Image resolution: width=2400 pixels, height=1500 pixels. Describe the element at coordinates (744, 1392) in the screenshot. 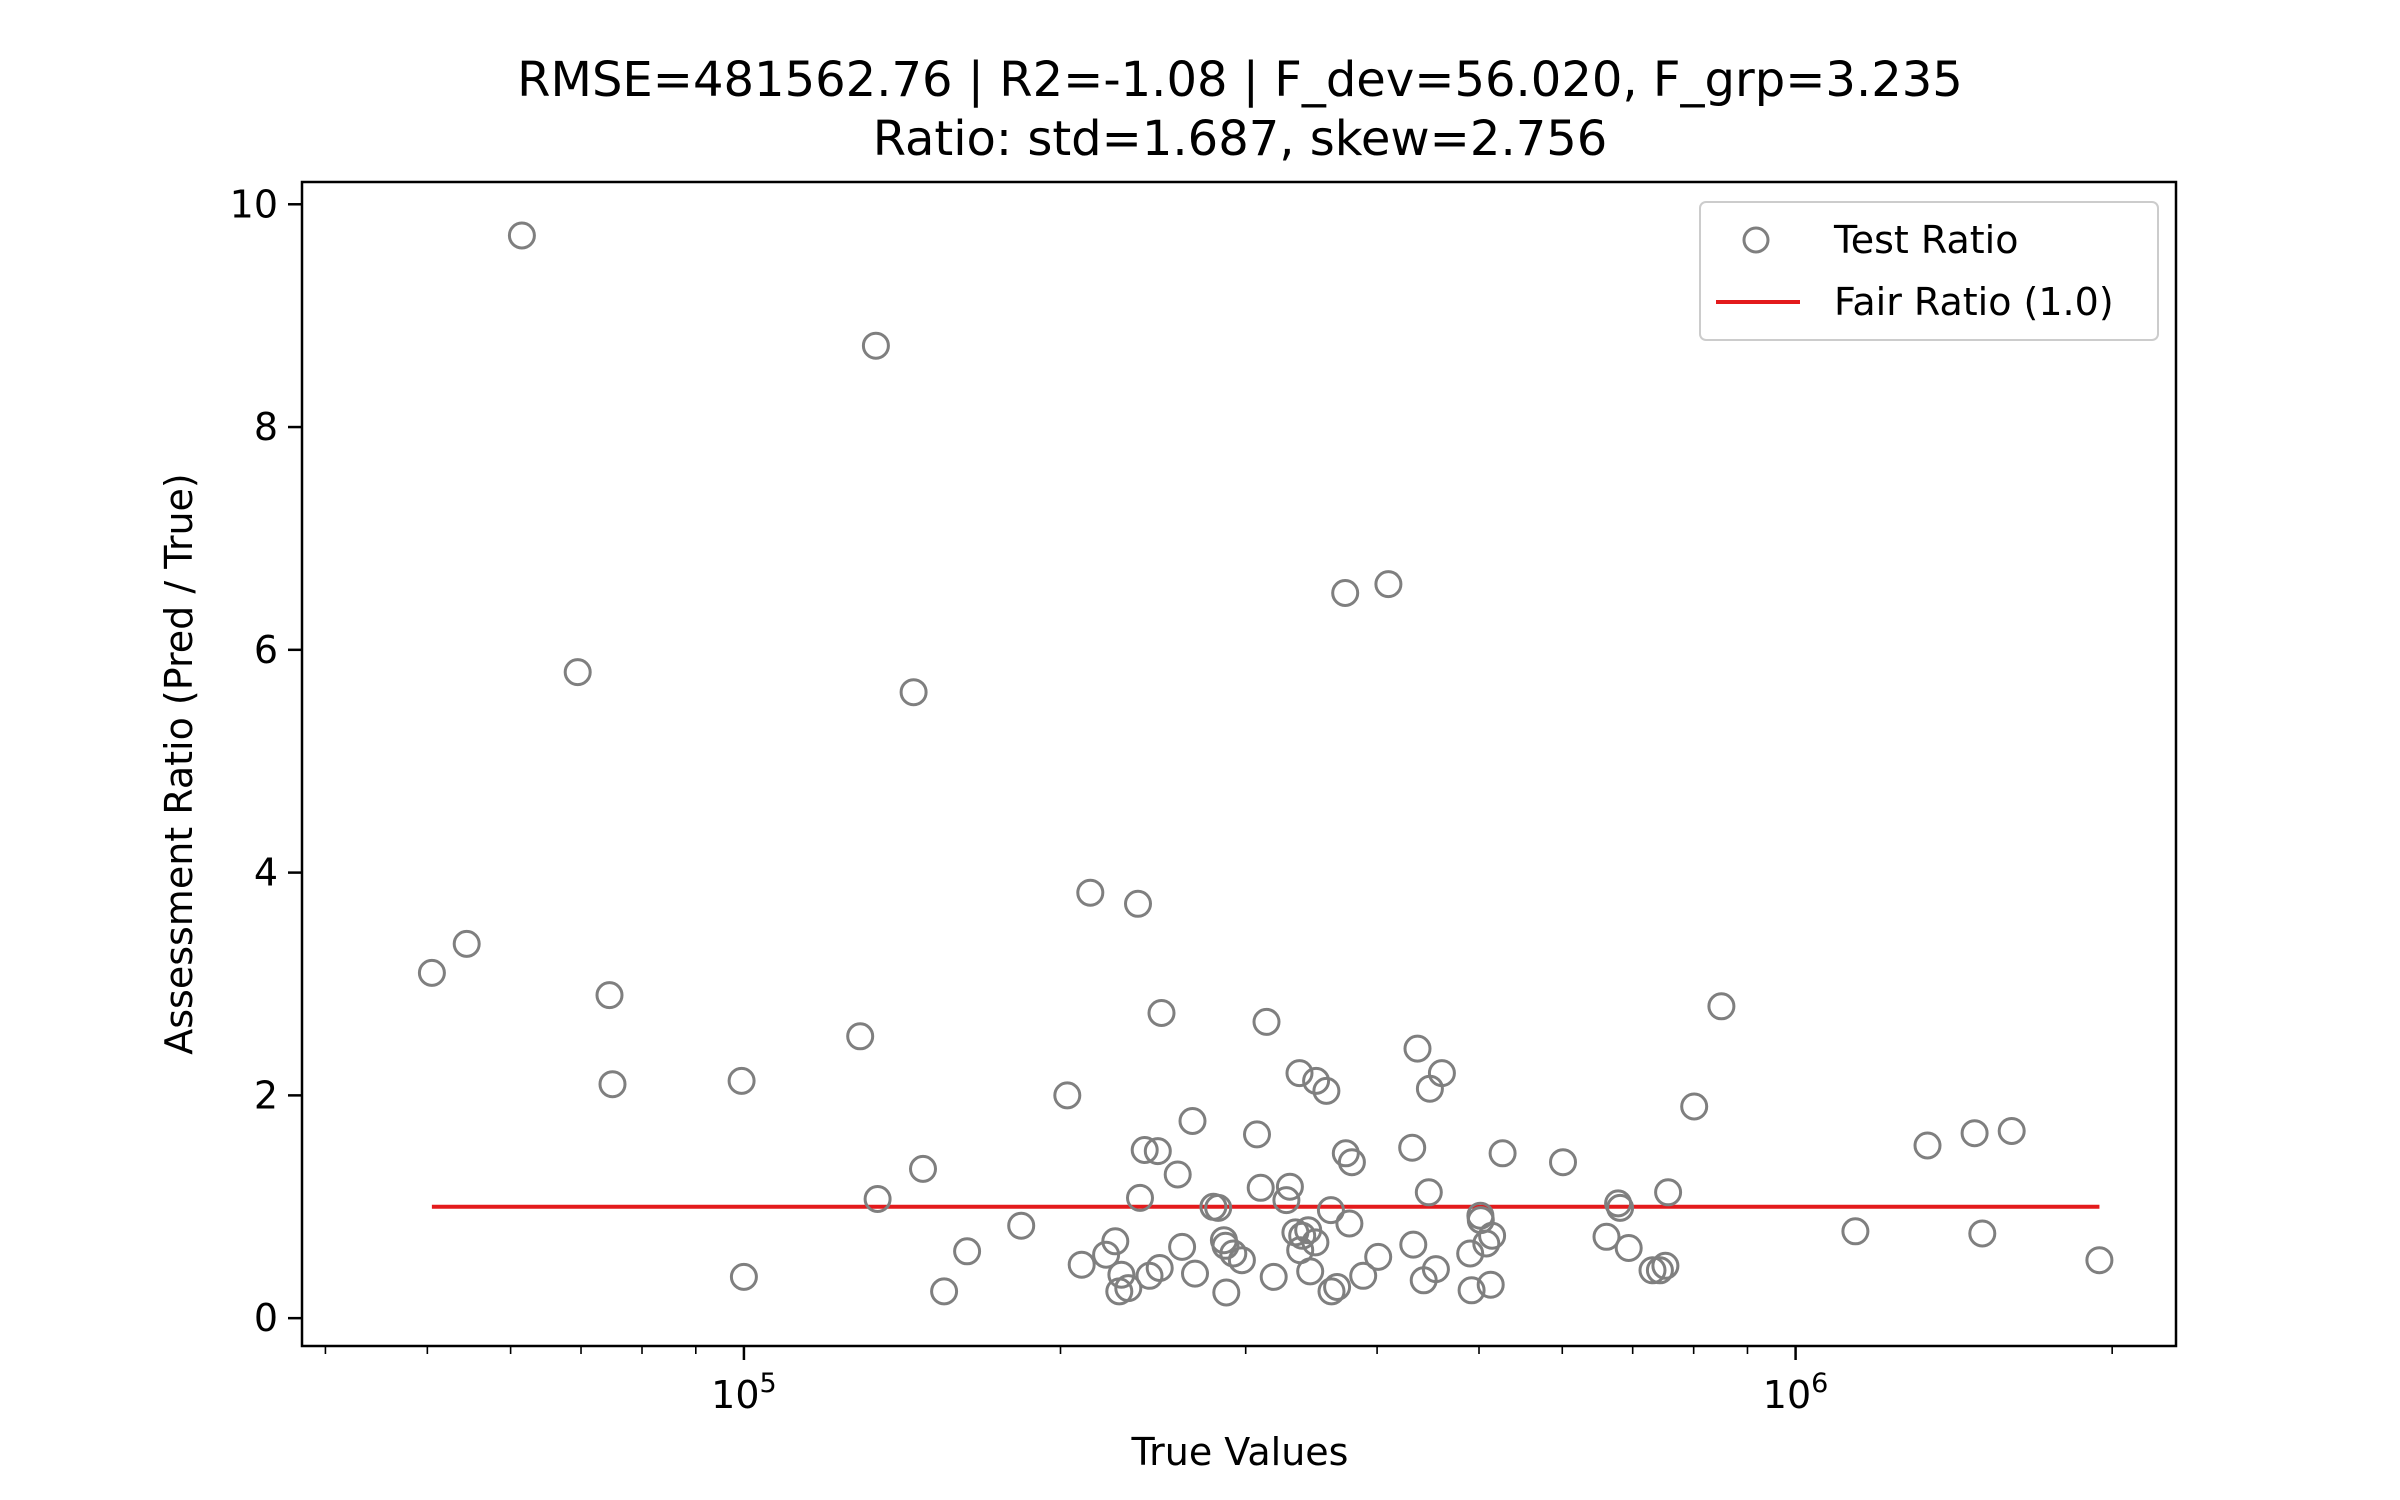

I see `x-tick-label: 10⁵` at that location.